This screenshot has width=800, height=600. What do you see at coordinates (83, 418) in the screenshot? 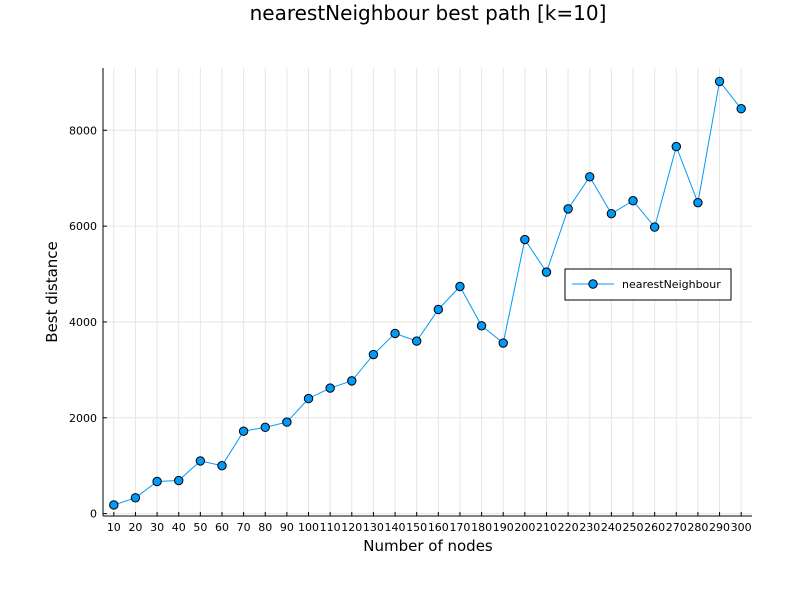
I see `y-tick-label: 2000` at bounding box center [83, 418].